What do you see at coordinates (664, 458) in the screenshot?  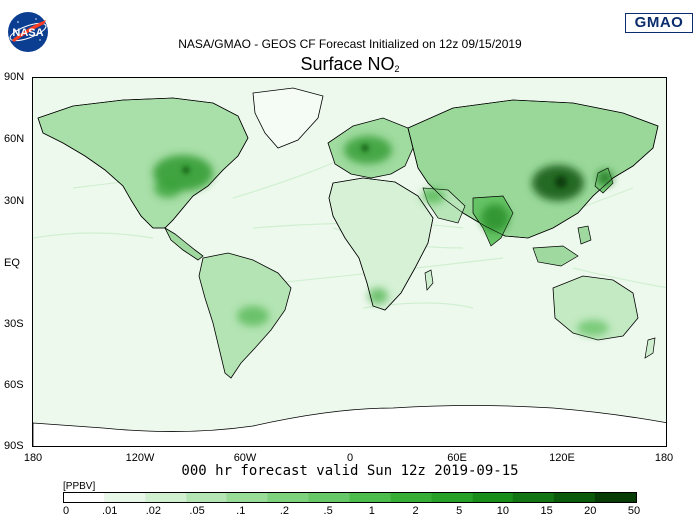 I see `lon-label-180e: 180` at bounding box center [664, 458].